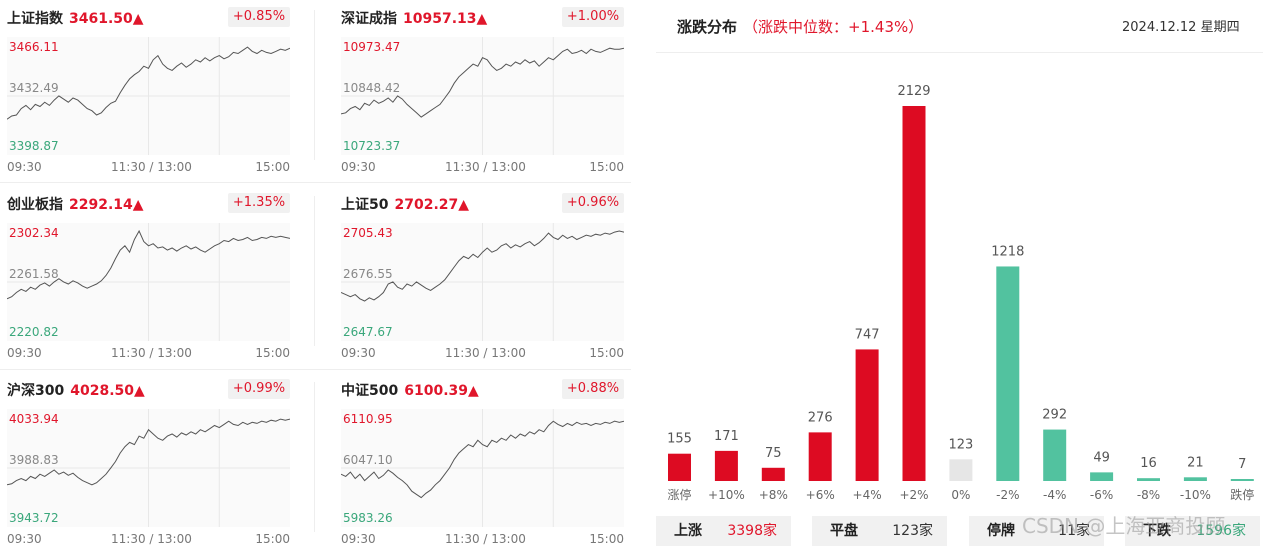 The height and width of the screenshot is (548, 1263). I want to click on summary-up-label: 上涨, so click(688, 531).